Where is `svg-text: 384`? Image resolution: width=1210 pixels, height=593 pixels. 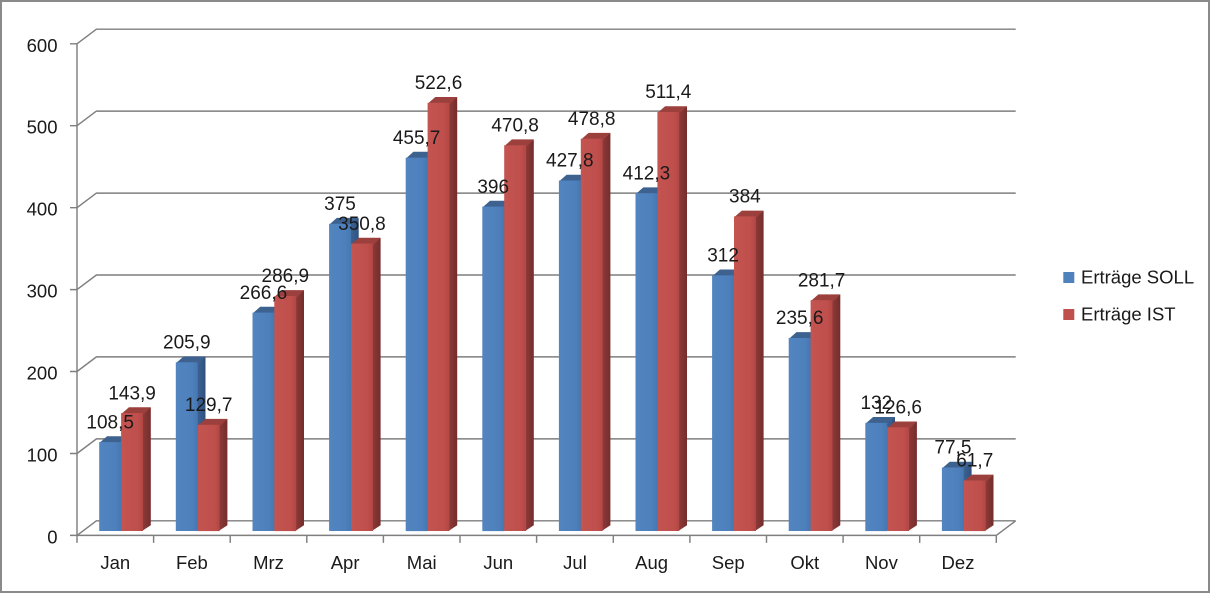
svg-text: 384 is located at coordinates (745, 197).